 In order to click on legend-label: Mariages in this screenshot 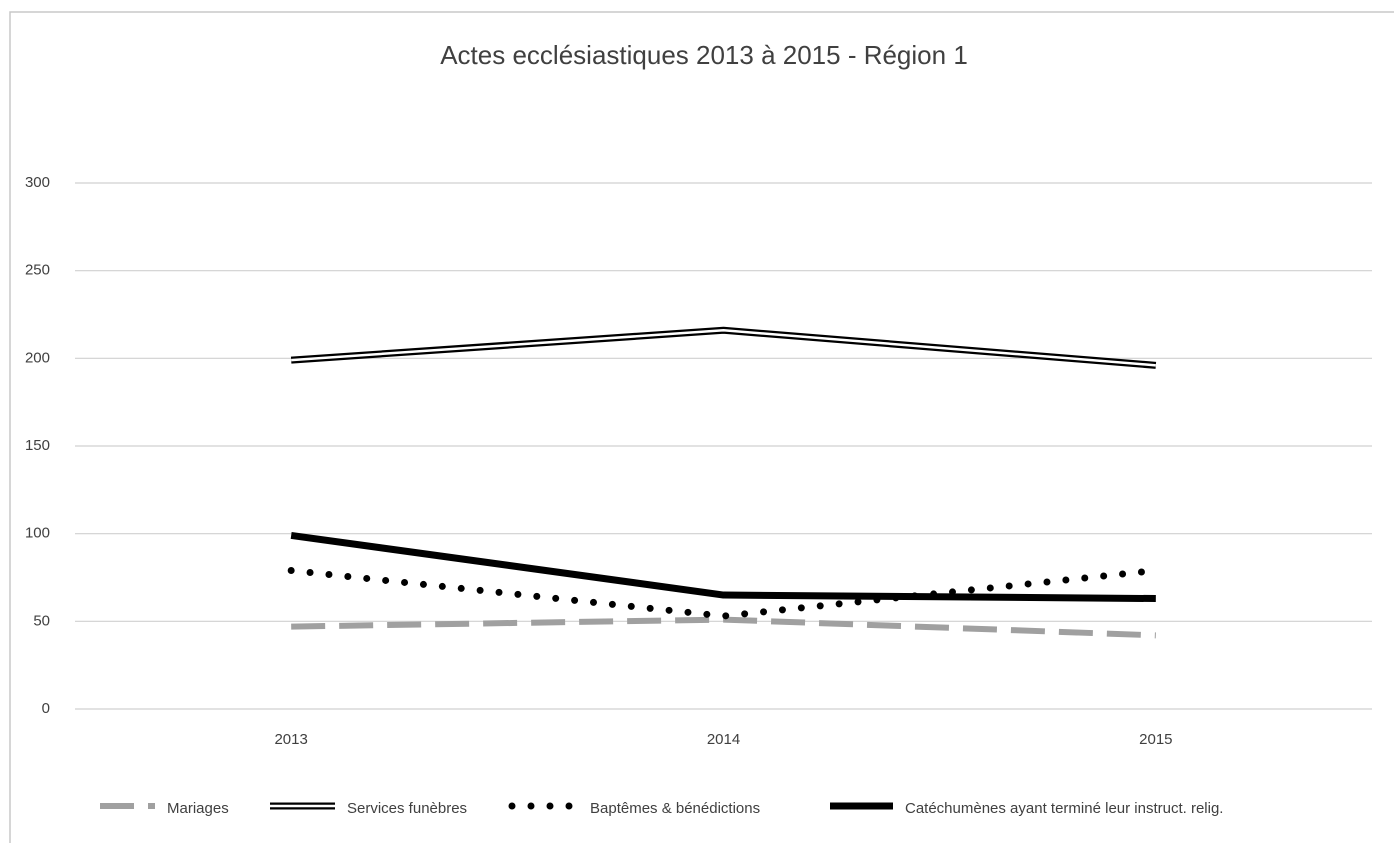, I will do `click(198, 808)`.